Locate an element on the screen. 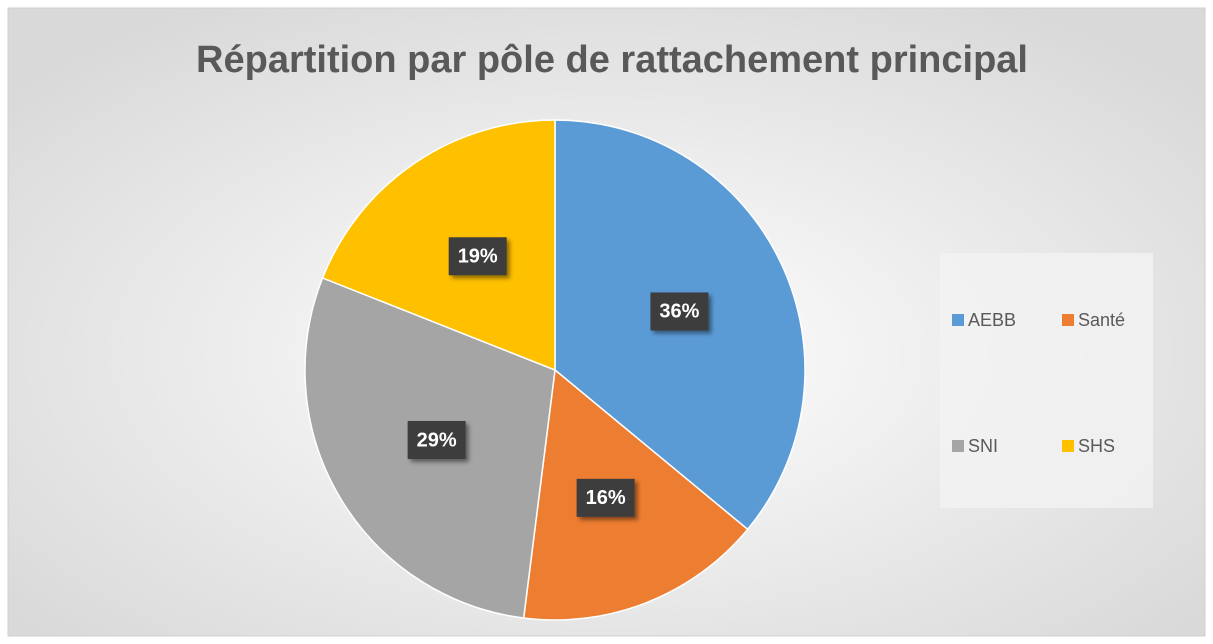  data-label: 36% is located at coordinates (679, 312).